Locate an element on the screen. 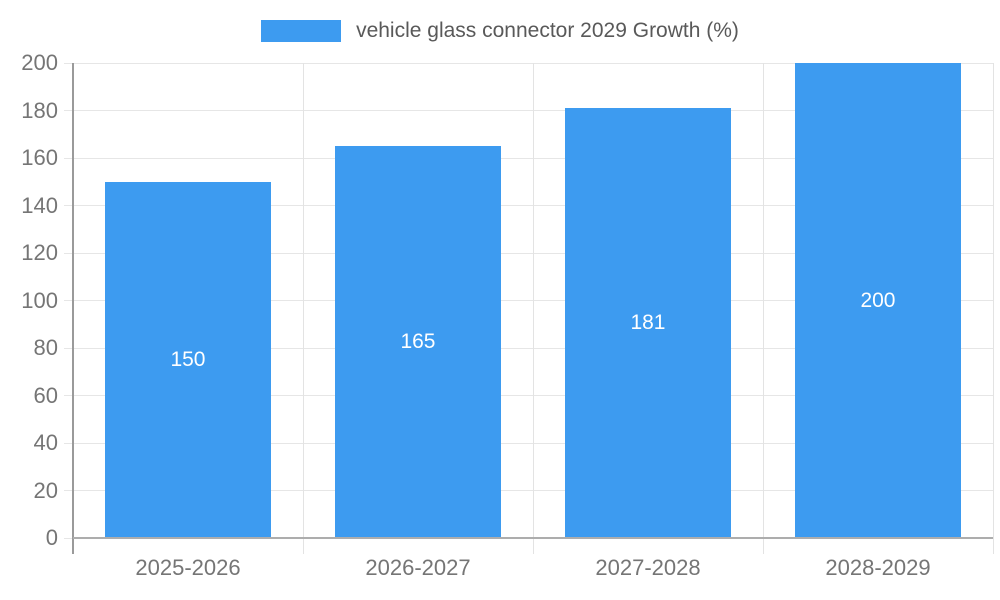  bar: 200 is located at coordinates (878, 300).